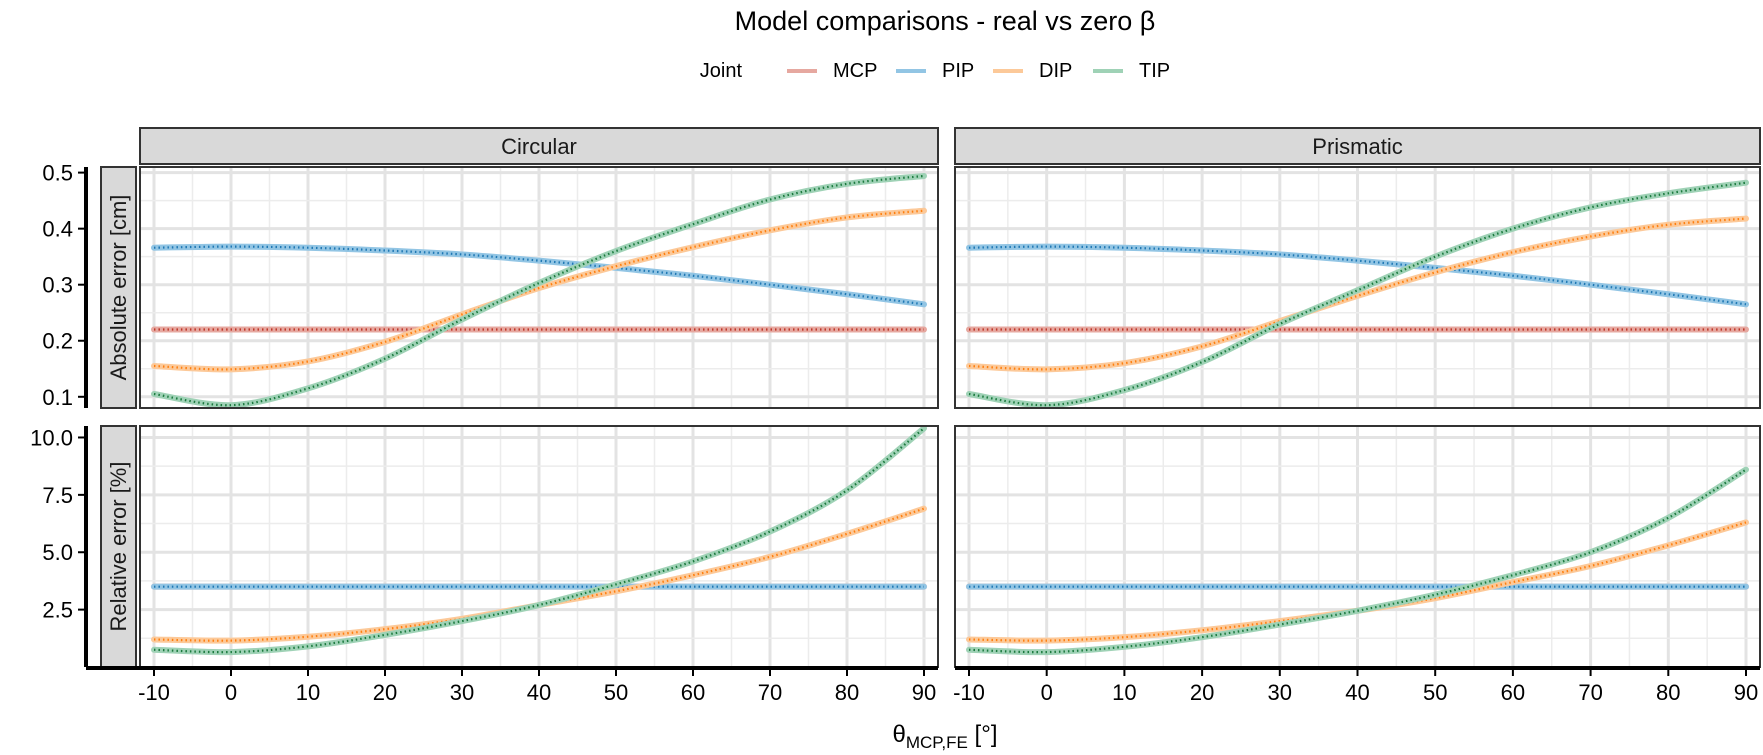  I want to click on legend-label-pip: PIP, so click(958, 71).